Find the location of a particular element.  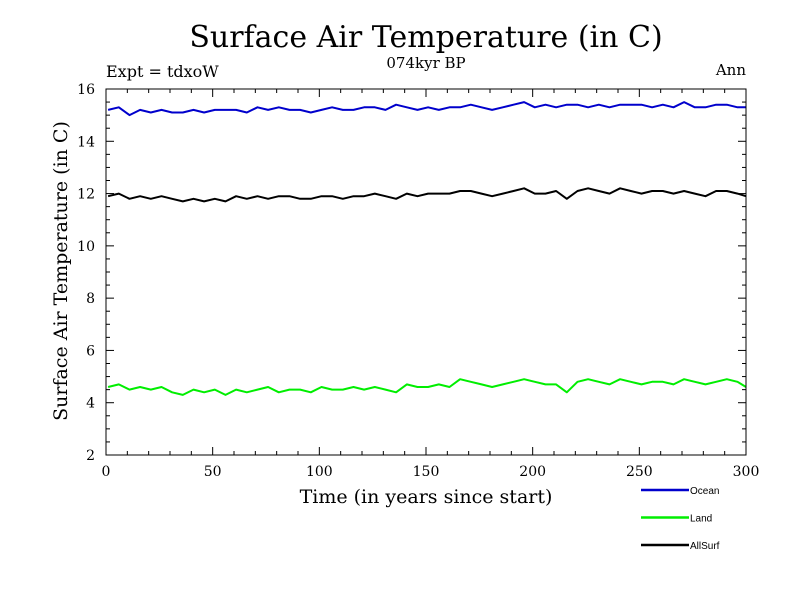

x-tick-label: 250 is located at coordinates (639, 472).